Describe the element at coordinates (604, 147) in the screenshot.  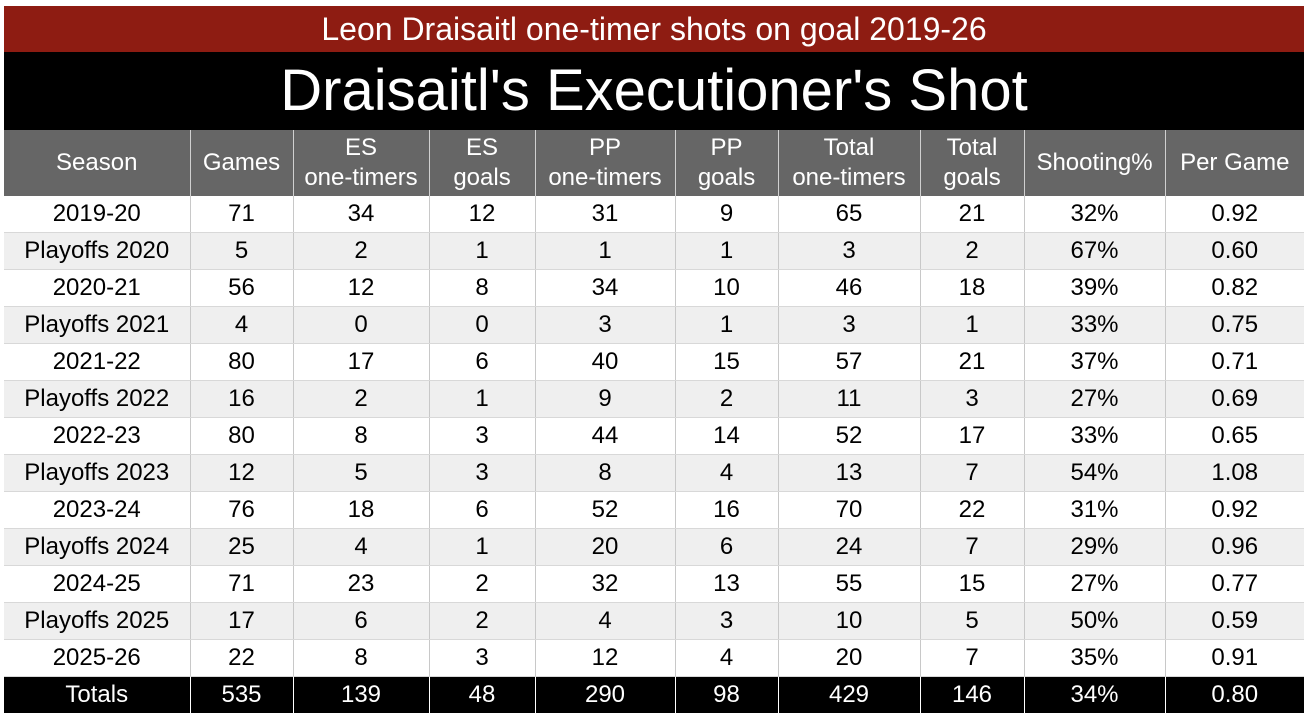
I see `column-header-line: PP` at that location.